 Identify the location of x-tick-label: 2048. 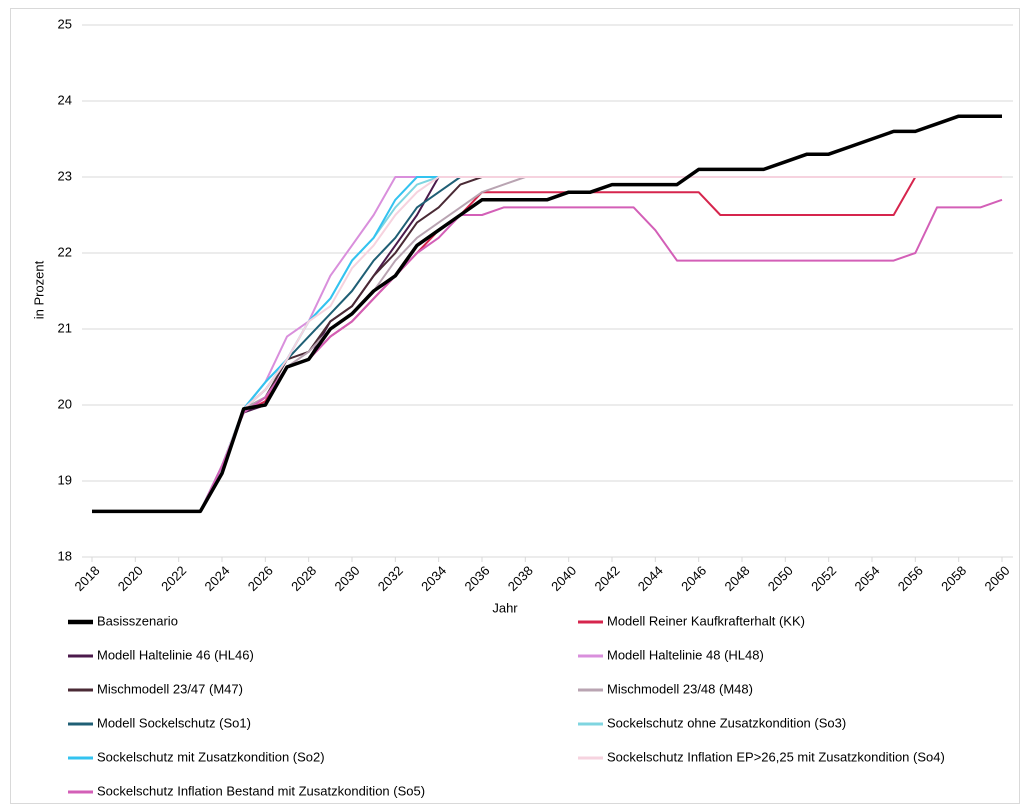
(736, 578).